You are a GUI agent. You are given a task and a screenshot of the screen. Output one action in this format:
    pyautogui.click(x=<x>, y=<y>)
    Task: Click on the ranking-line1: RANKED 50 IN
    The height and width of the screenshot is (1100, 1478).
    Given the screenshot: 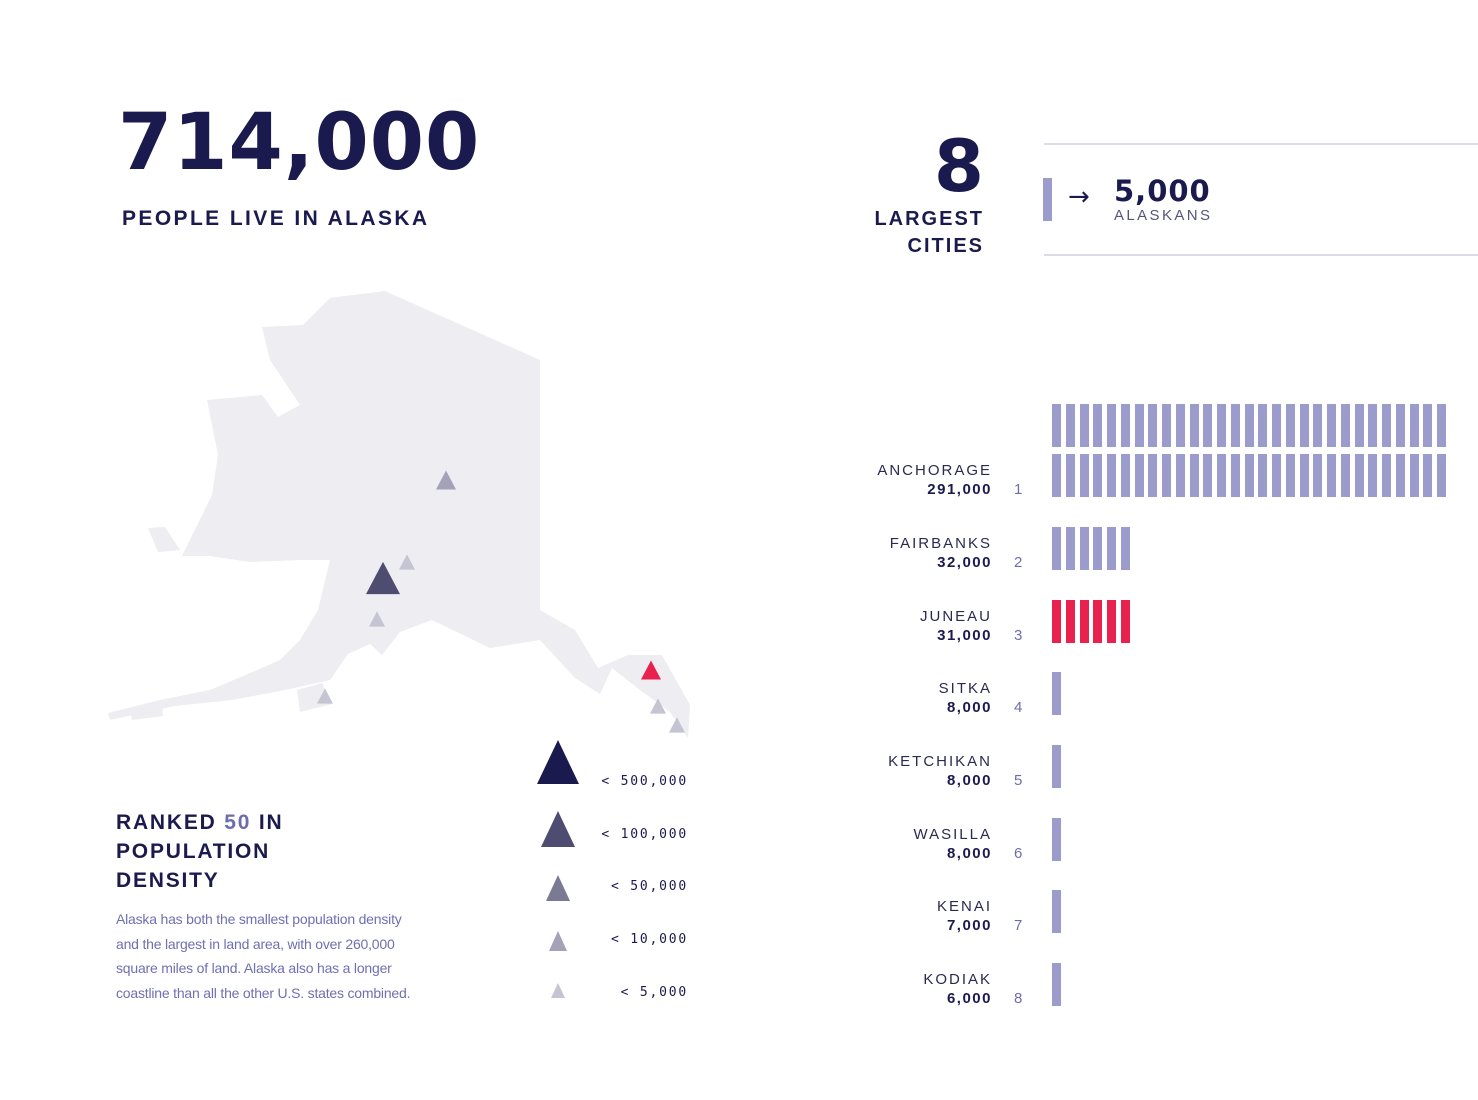 What is the action you would take?
    pyautogui.click(x=266, y=822)
    